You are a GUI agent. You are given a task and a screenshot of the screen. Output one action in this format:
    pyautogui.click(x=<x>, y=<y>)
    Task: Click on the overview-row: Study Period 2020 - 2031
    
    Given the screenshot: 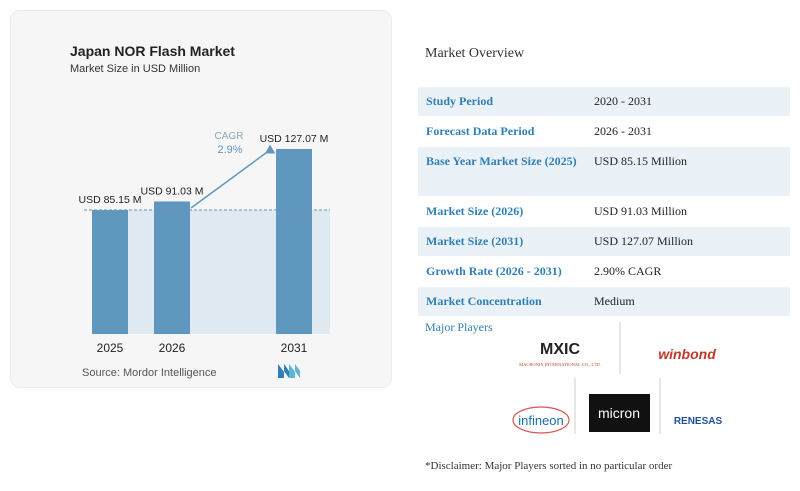 What is the action you would take?
    pyautogui.click(x=604, y=102)
    